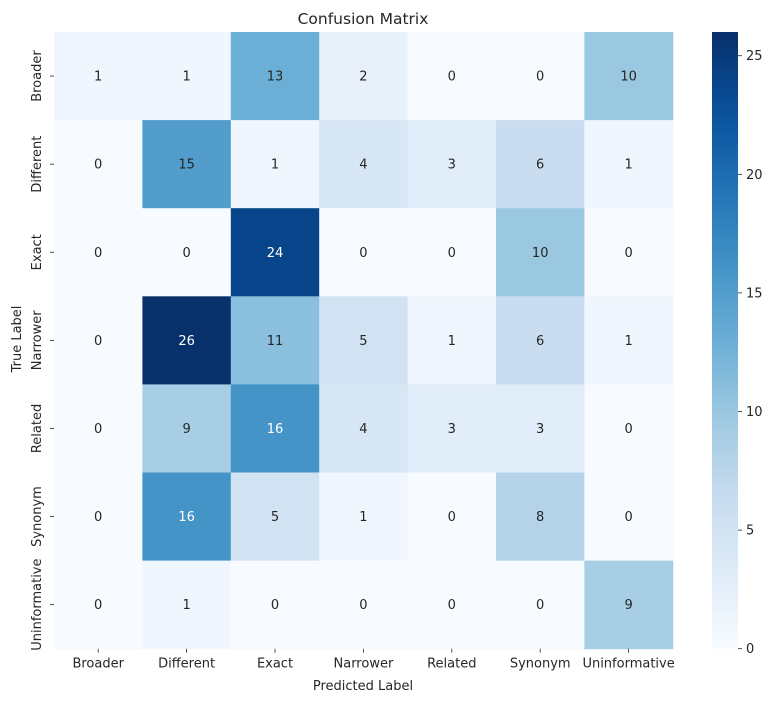 The width and height of the screenshot is (780, 701). What do you see at coordinates (364, 664) in the screenshot?
I see `x-tick-label: Narrower` at bounding box center [364, 664].